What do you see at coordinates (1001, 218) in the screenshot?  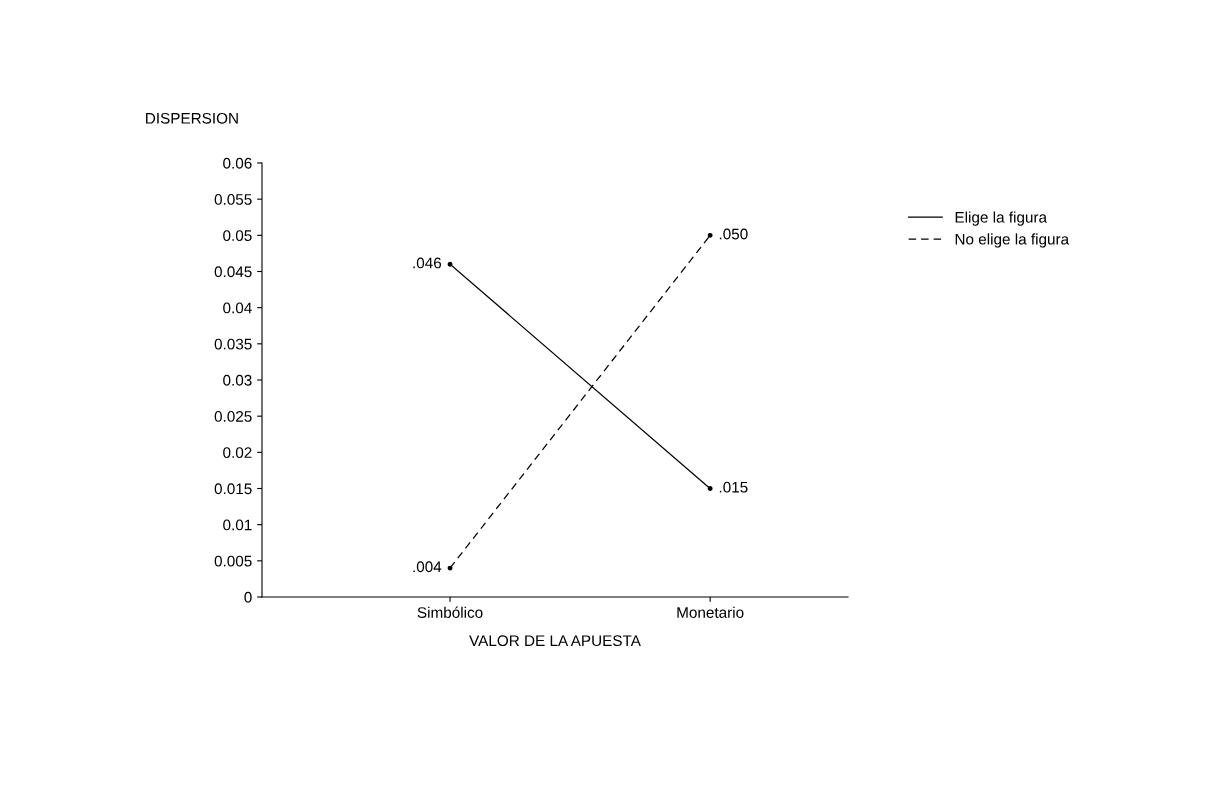 I see `legend-label: Elige la figura` at bounding box center [1001, 218].